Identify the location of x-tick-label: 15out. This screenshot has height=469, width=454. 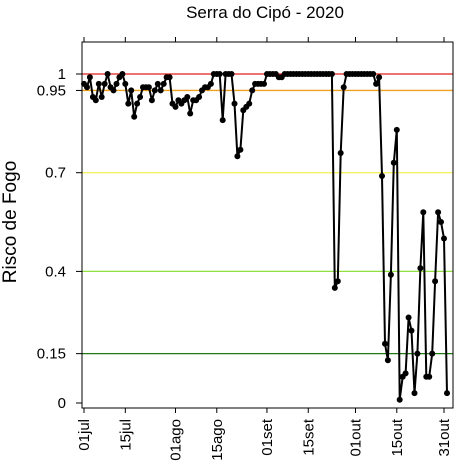
(397, 437).